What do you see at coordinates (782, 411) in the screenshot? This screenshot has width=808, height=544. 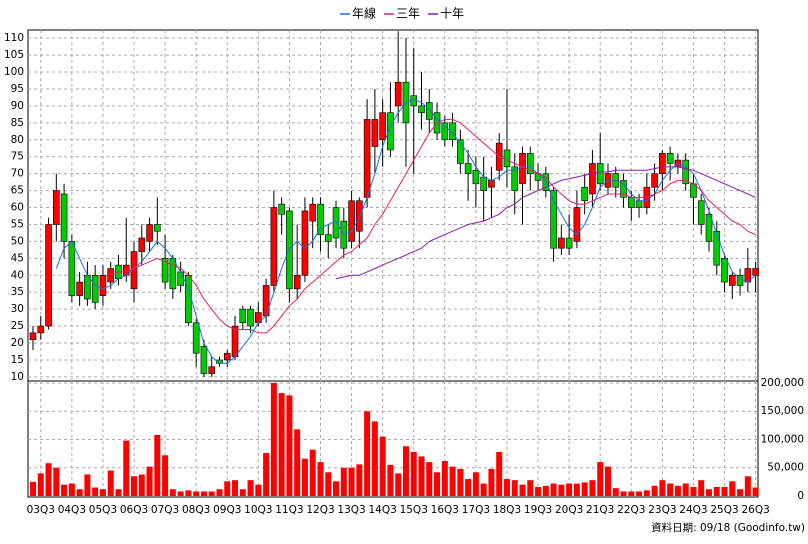 I see `y2-tick-label: 150,000` at bounding box center [782, 411].